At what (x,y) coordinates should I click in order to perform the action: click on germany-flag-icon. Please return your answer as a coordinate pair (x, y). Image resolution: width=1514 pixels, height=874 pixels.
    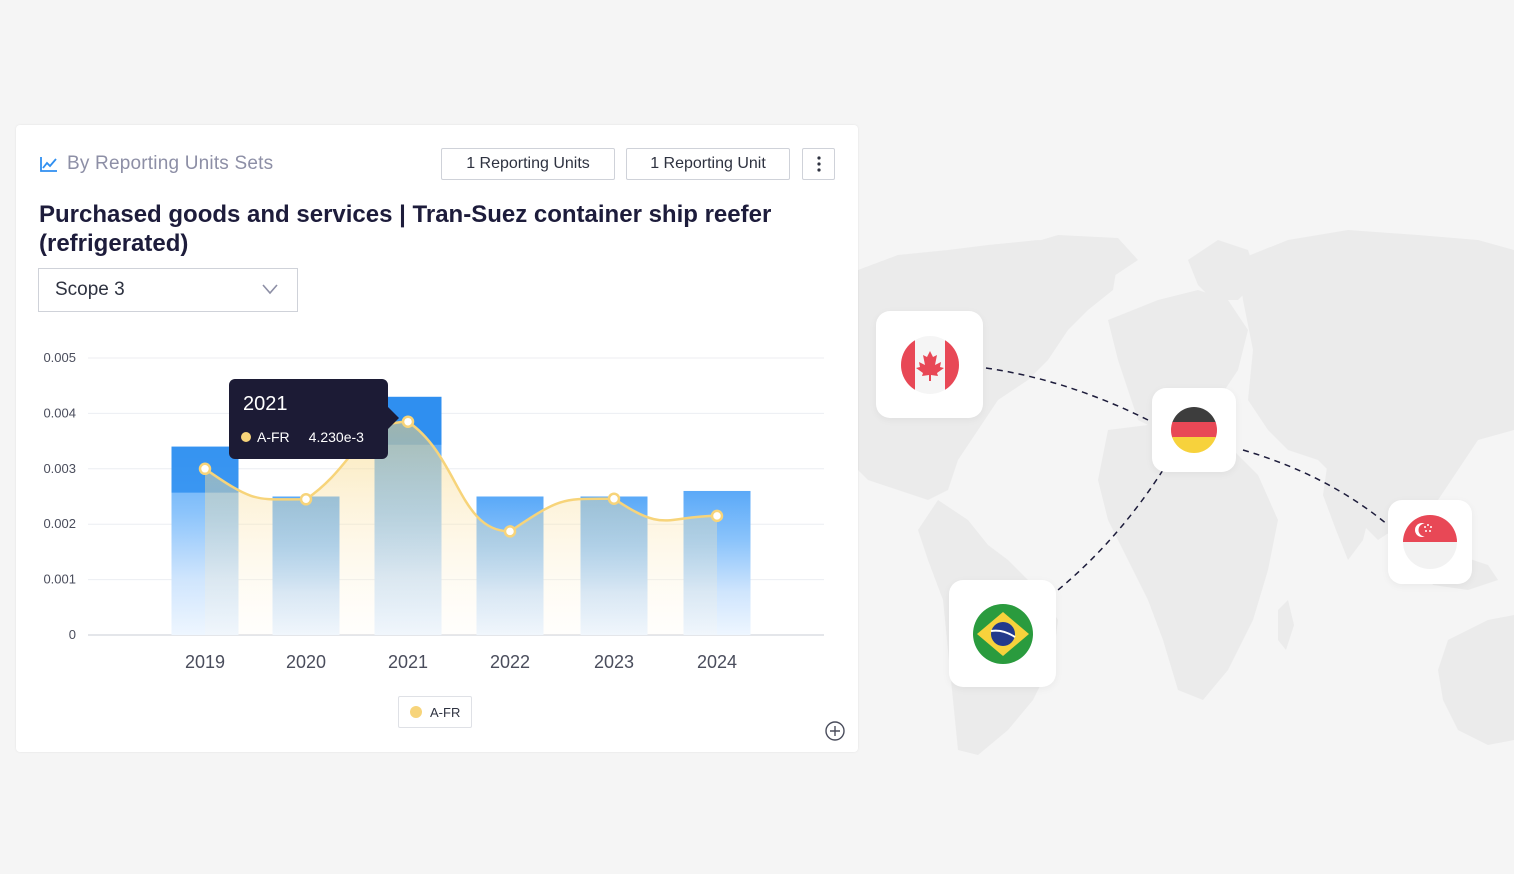
    Looking at the image, I should click on (1194, 430).